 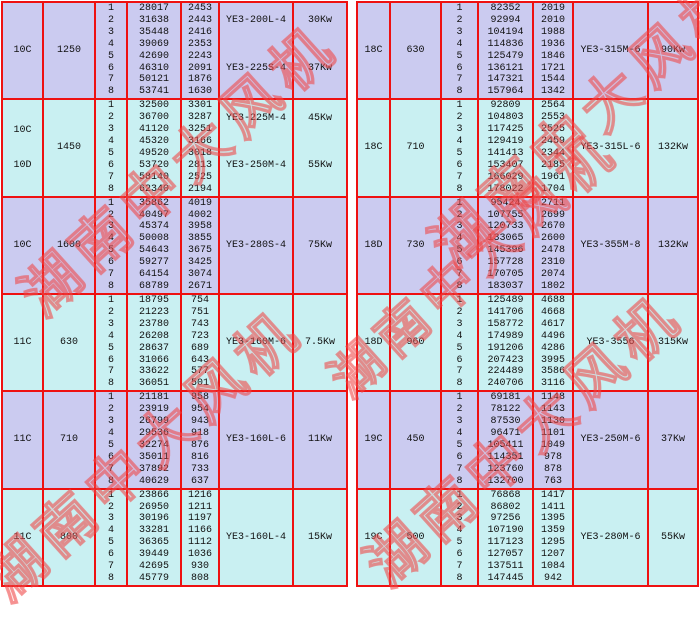 What do you see at coordinates (153, 142) in the screenshot?
I see `value-primary-cell: 45320` at bounding box center [153, 142].